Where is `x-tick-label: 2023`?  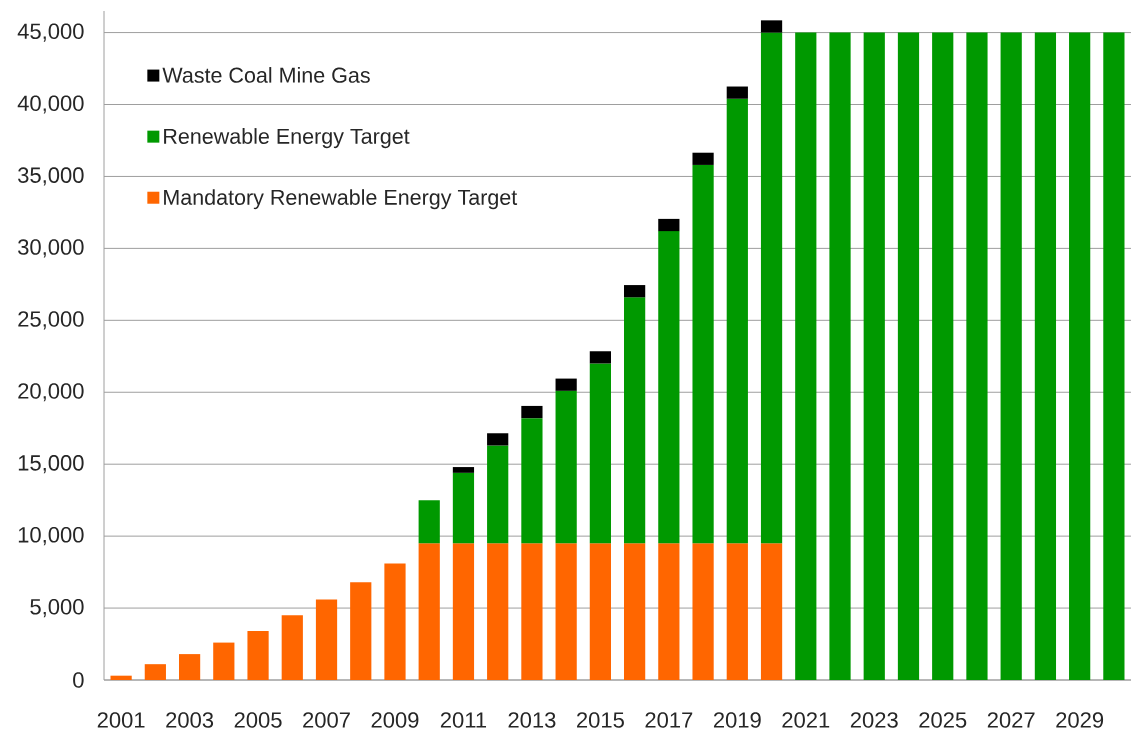
x-tick-label: 2023 is located at coordinates (874, 720).